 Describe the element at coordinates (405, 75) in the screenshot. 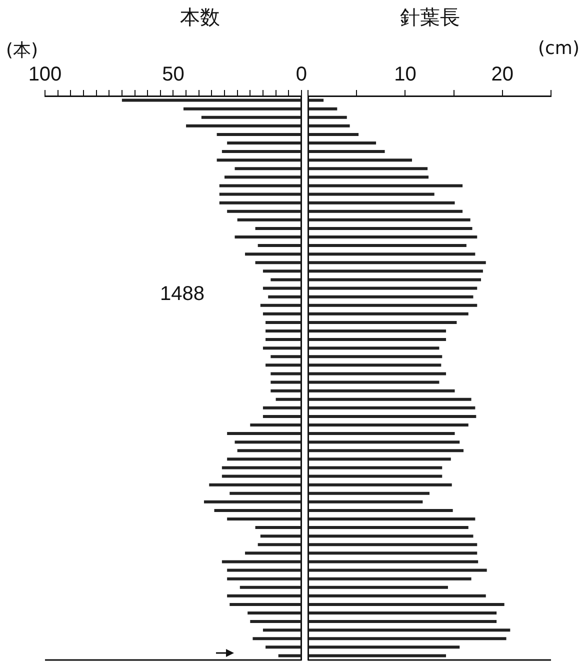

I see `x-tick-label: 10` at that location.